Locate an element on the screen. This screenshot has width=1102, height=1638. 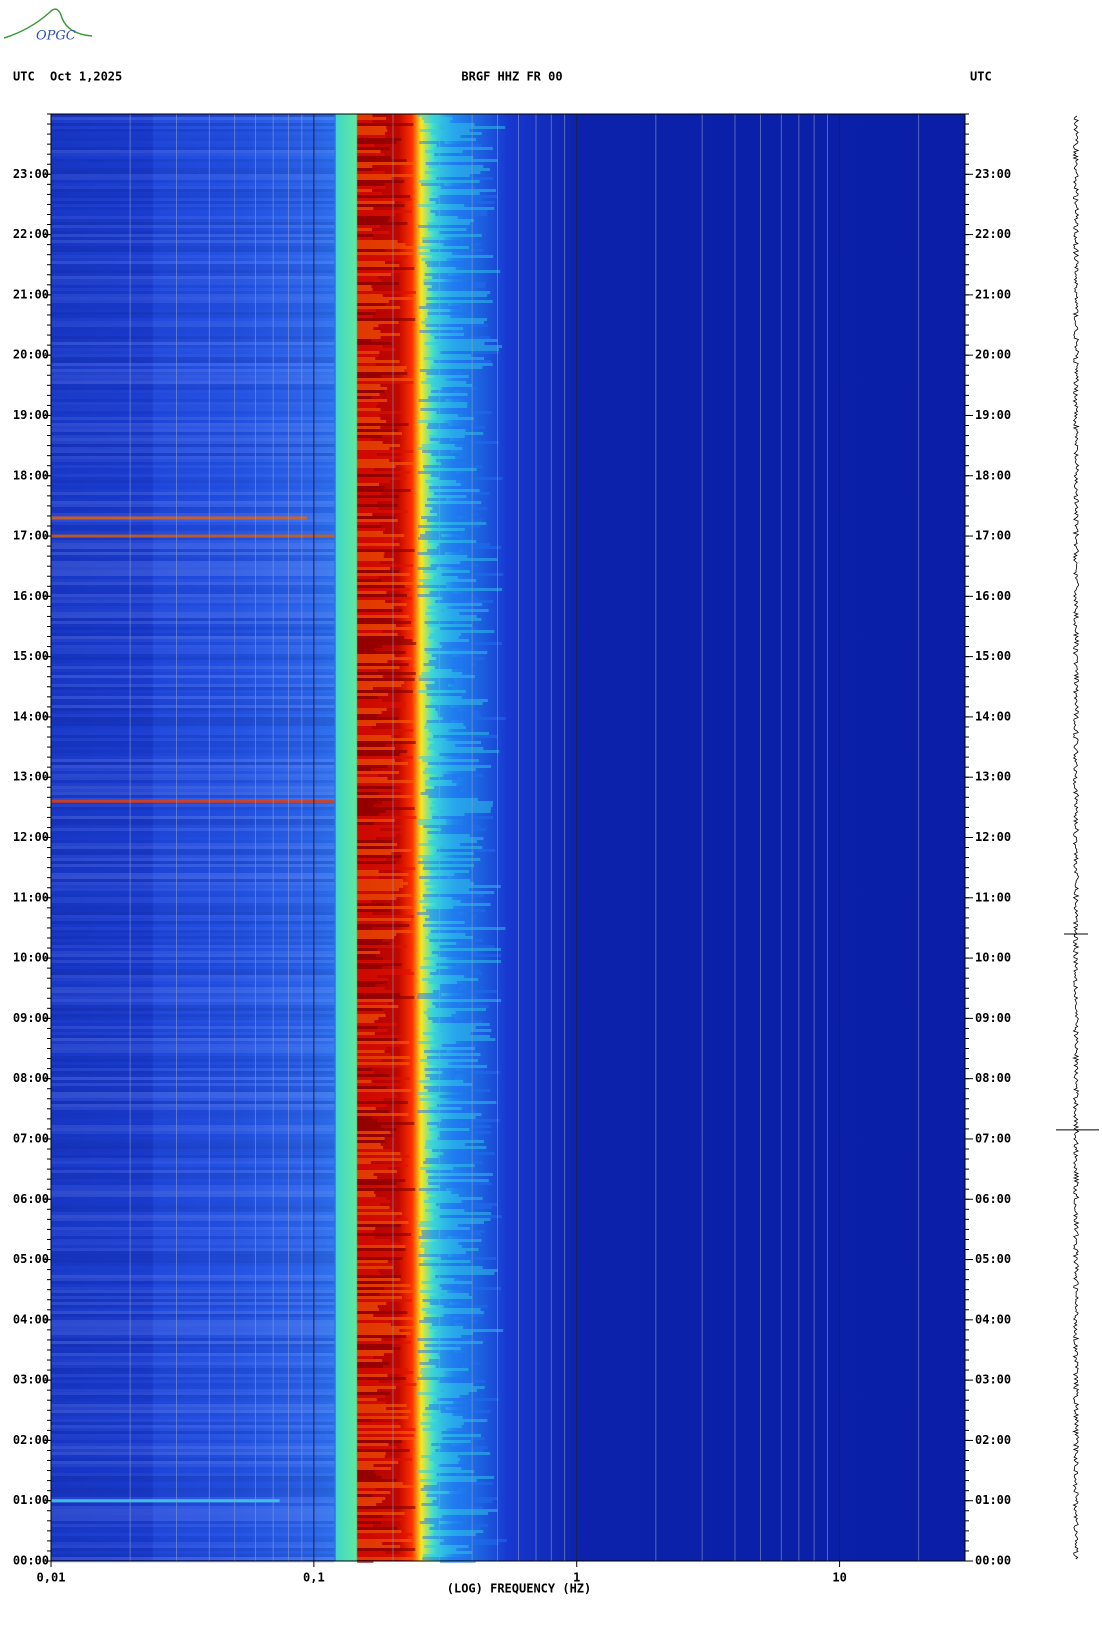
x-tick-label: 1 is located at coordinates (576, 1578).